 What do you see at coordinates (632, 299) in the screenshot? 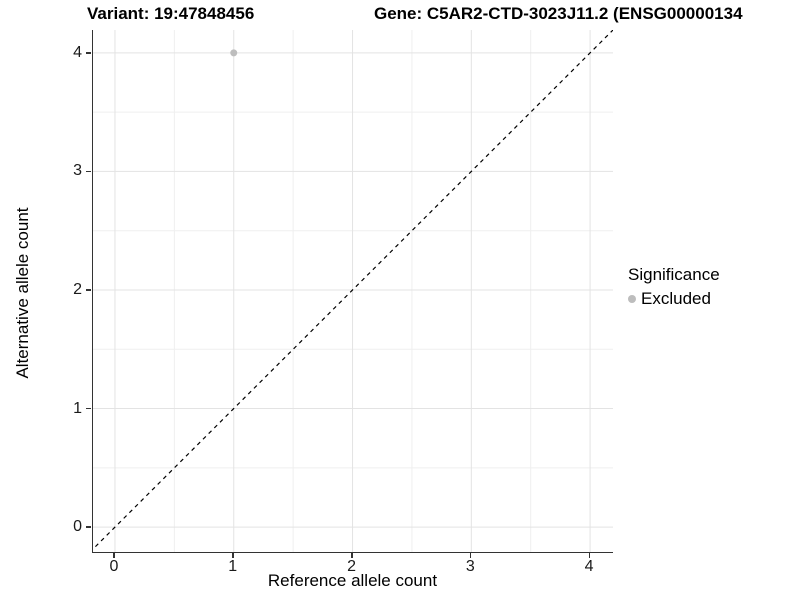
I see `excluded-point-icon` at bounding box center [632, 299].